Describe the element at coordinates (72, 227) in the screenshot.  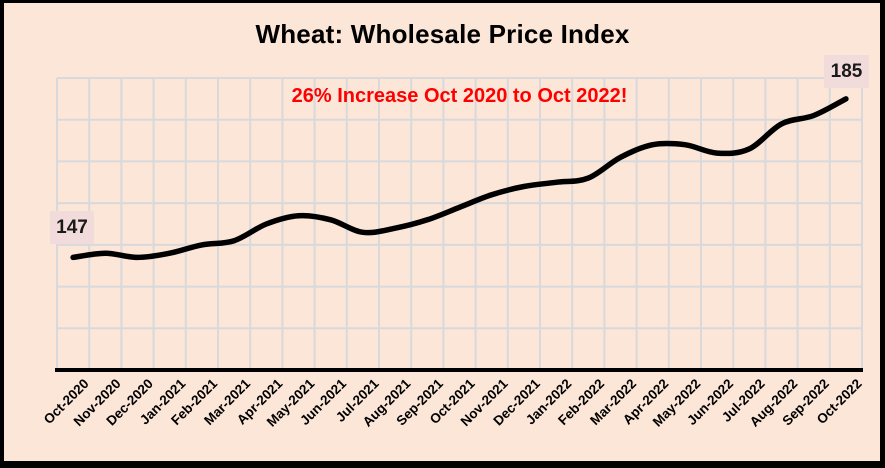
I see `data-label-first-point: 147` at that location.